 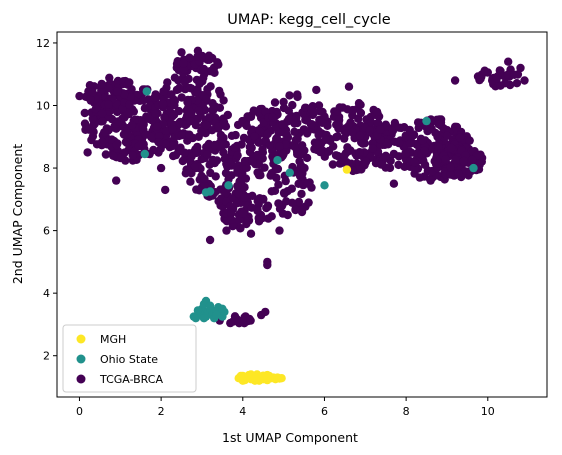 I want to click on chart-title: UMAP: kegg_cell_cycle, so click(x=308, y=20).